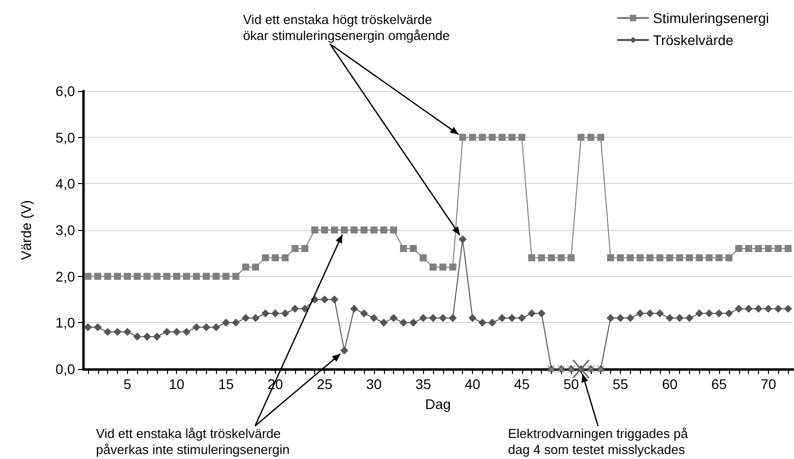  What do you see at coordinates (66, 322) in the screenshot?
I see `y-tick-label: 1,0` at bounding box center [66, 322].